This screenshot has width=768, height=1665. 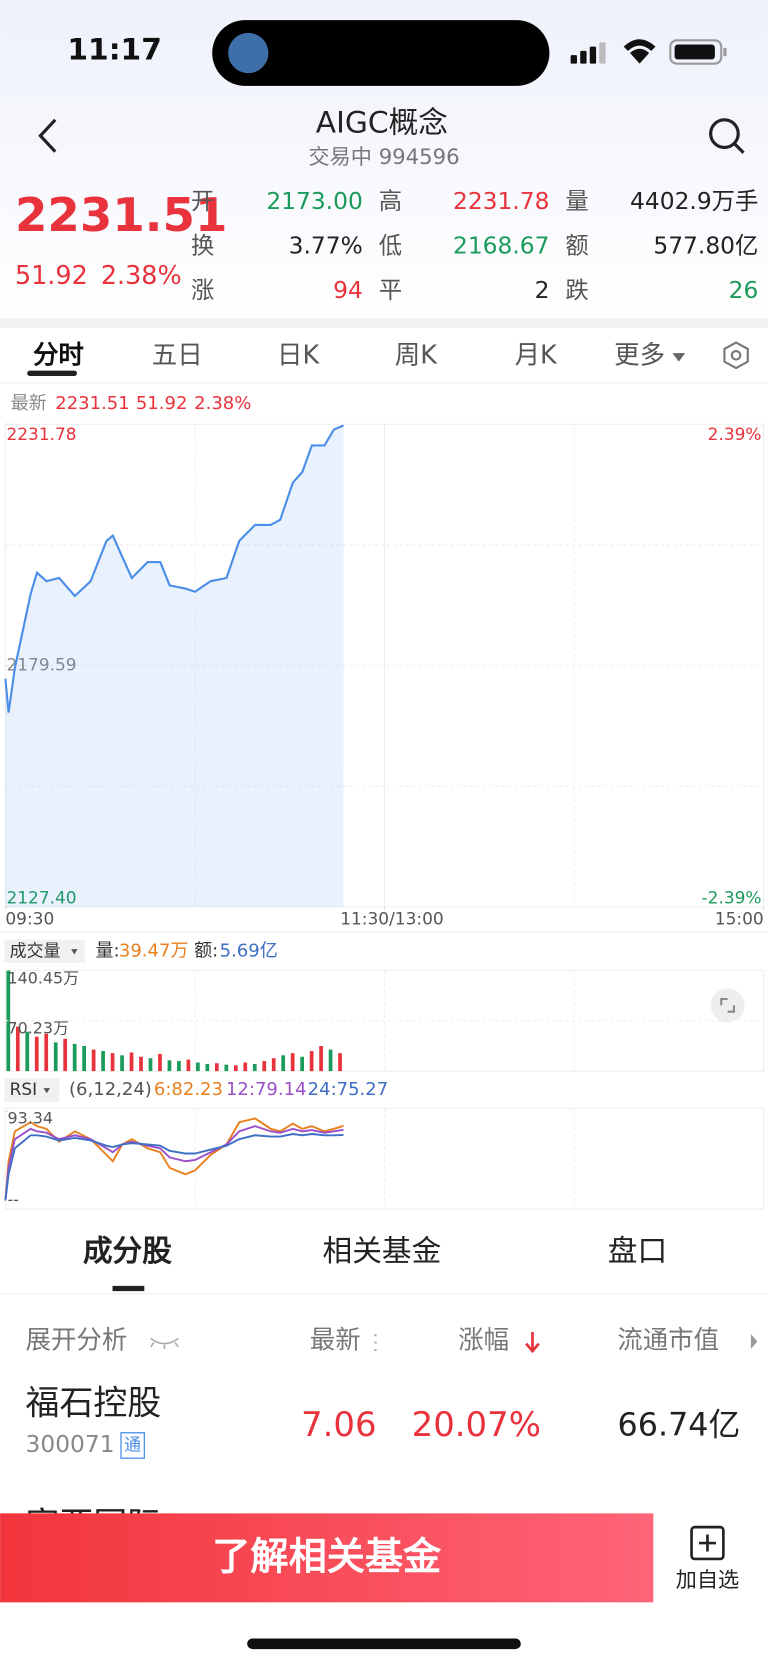 I want to click on tab: 日K, so click(x=298, y=355).